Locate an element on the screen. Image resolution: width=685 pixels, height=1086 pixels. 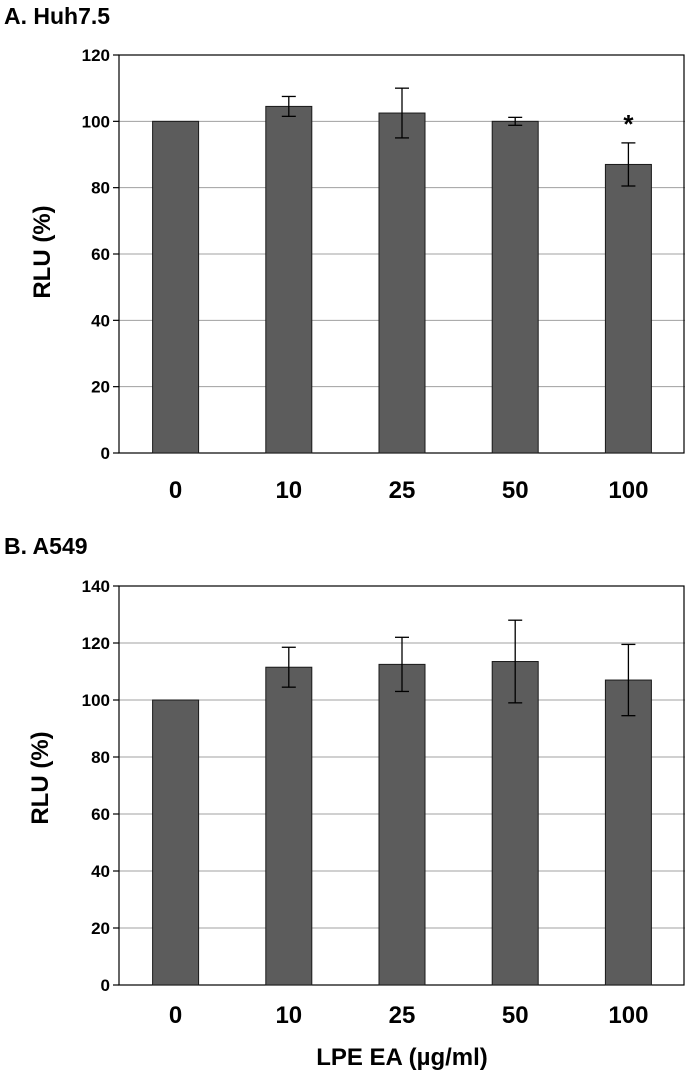
panel-a-title: A. Huh7.5 is located at coordinates (57, 16).